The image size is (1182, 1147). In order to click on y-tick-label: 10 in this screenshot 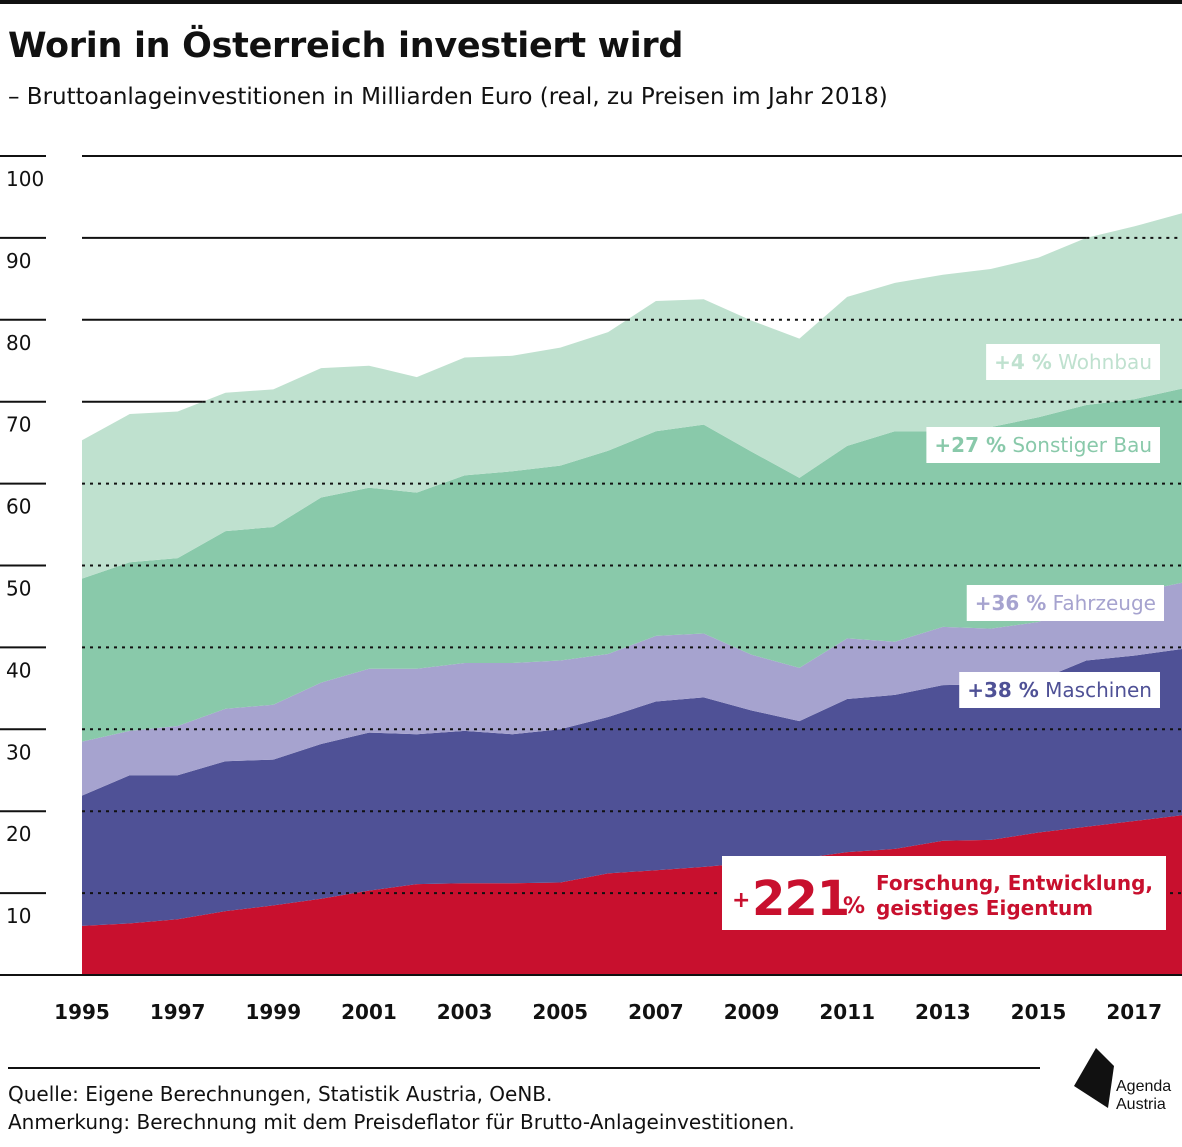, I will do `click(18, 916)`.